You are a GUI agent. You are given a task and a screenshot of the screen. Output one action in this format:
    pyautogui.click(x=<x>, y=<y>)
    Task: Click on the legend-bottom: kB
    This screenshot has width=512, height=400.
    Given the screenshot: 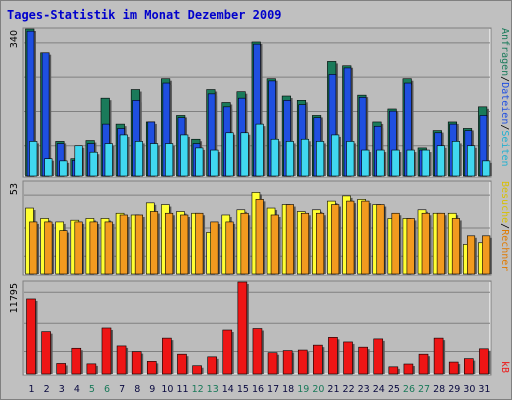 What is the action you would take?
    pyautogui.click(x=504, y=367)
    